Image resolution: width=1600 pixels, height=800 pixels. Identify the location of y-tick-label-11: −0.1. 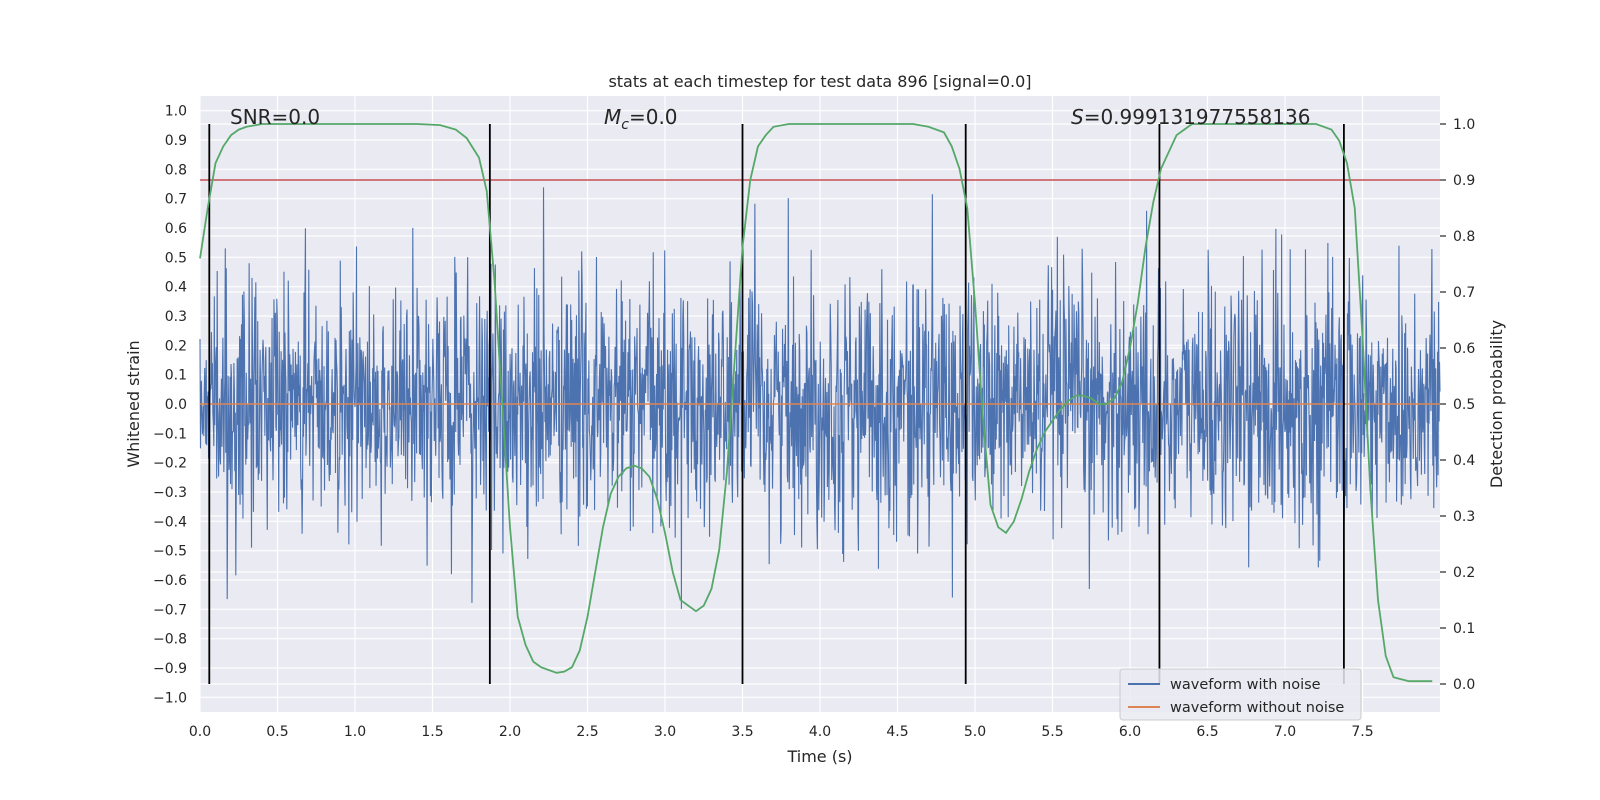
(170, 434).